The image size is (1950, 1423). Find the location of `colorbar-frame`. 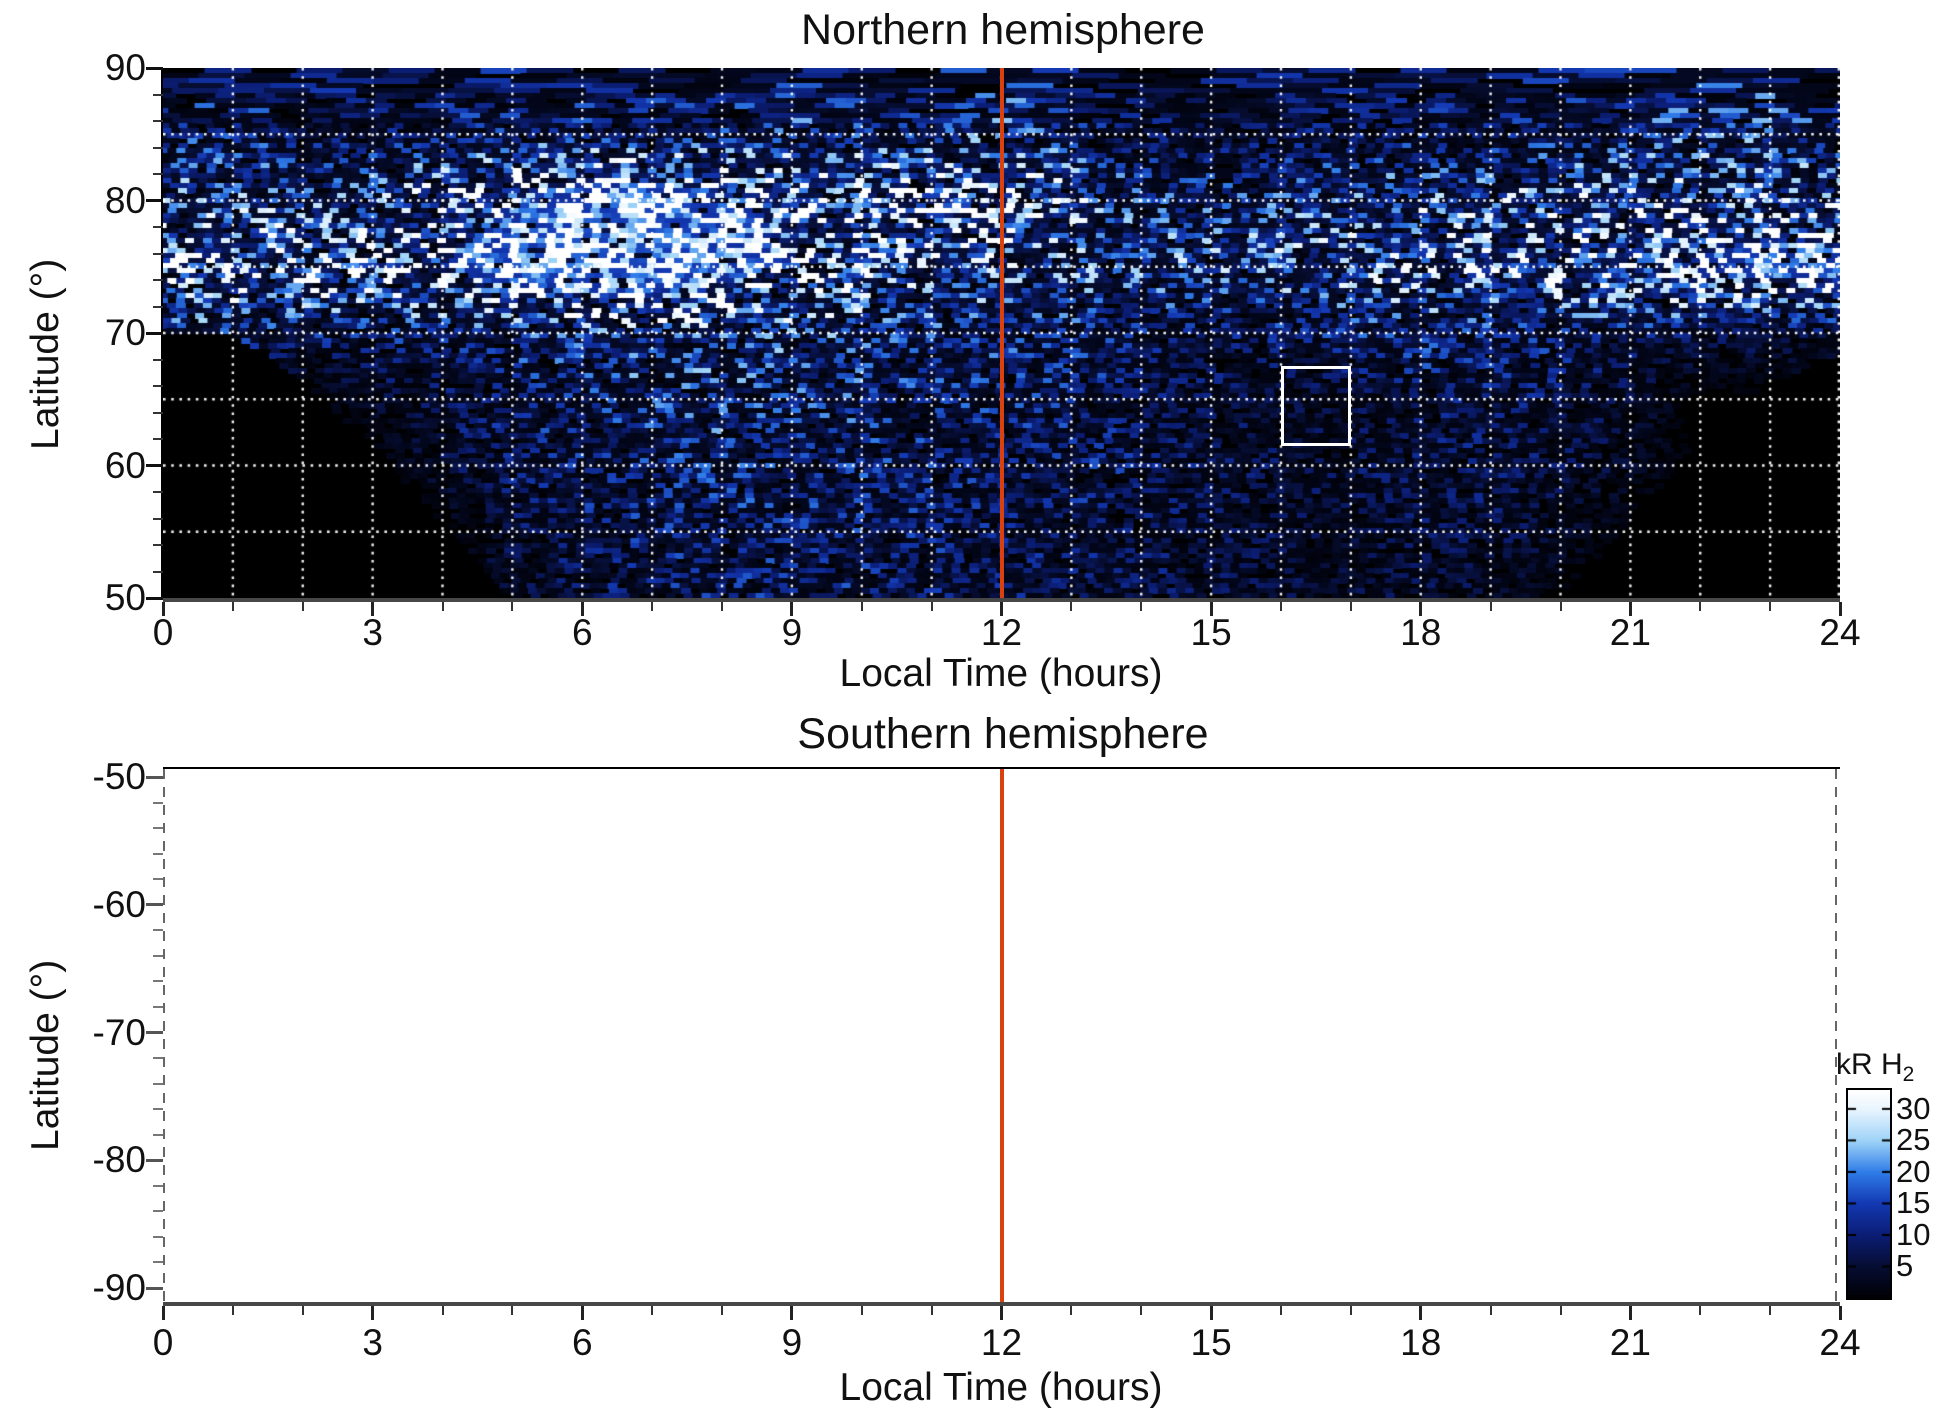

colorbar-frame is located at coordinates (1869, 1194).